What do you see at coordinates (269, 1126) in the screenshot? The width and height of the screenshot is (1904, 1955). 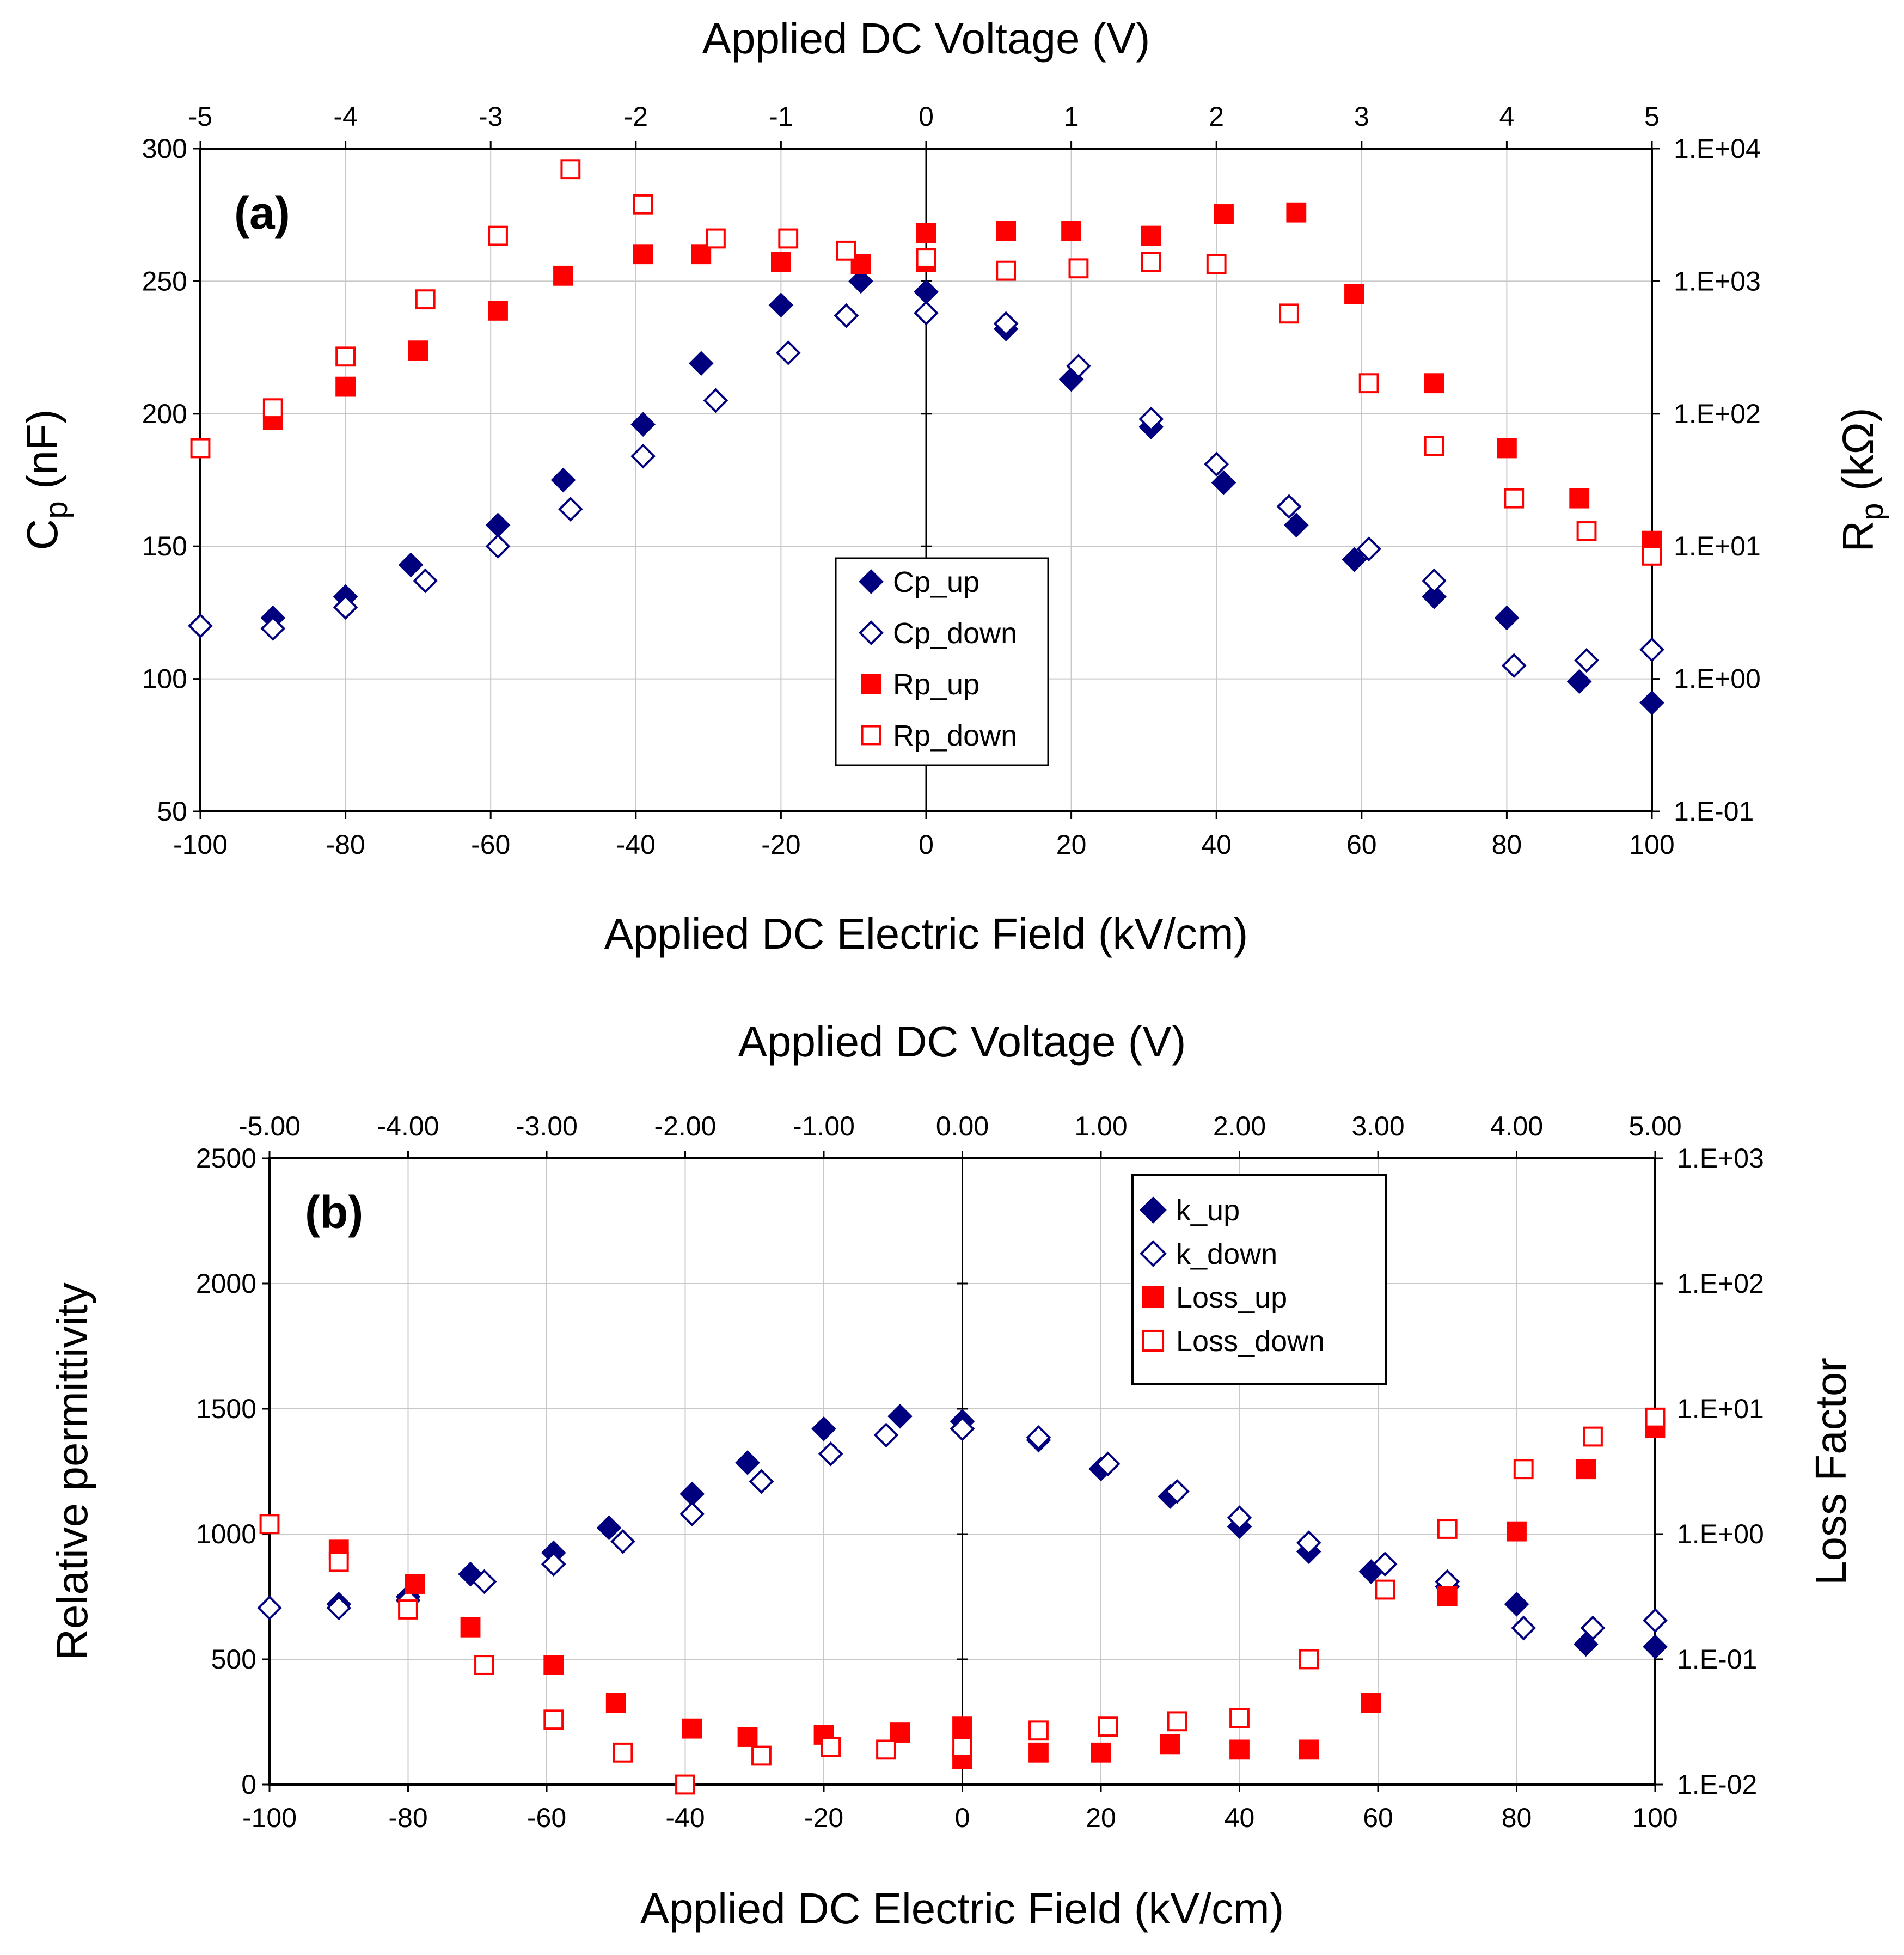 I see `x2-tick-label: -5.00` at bounding box center [269, 1126].